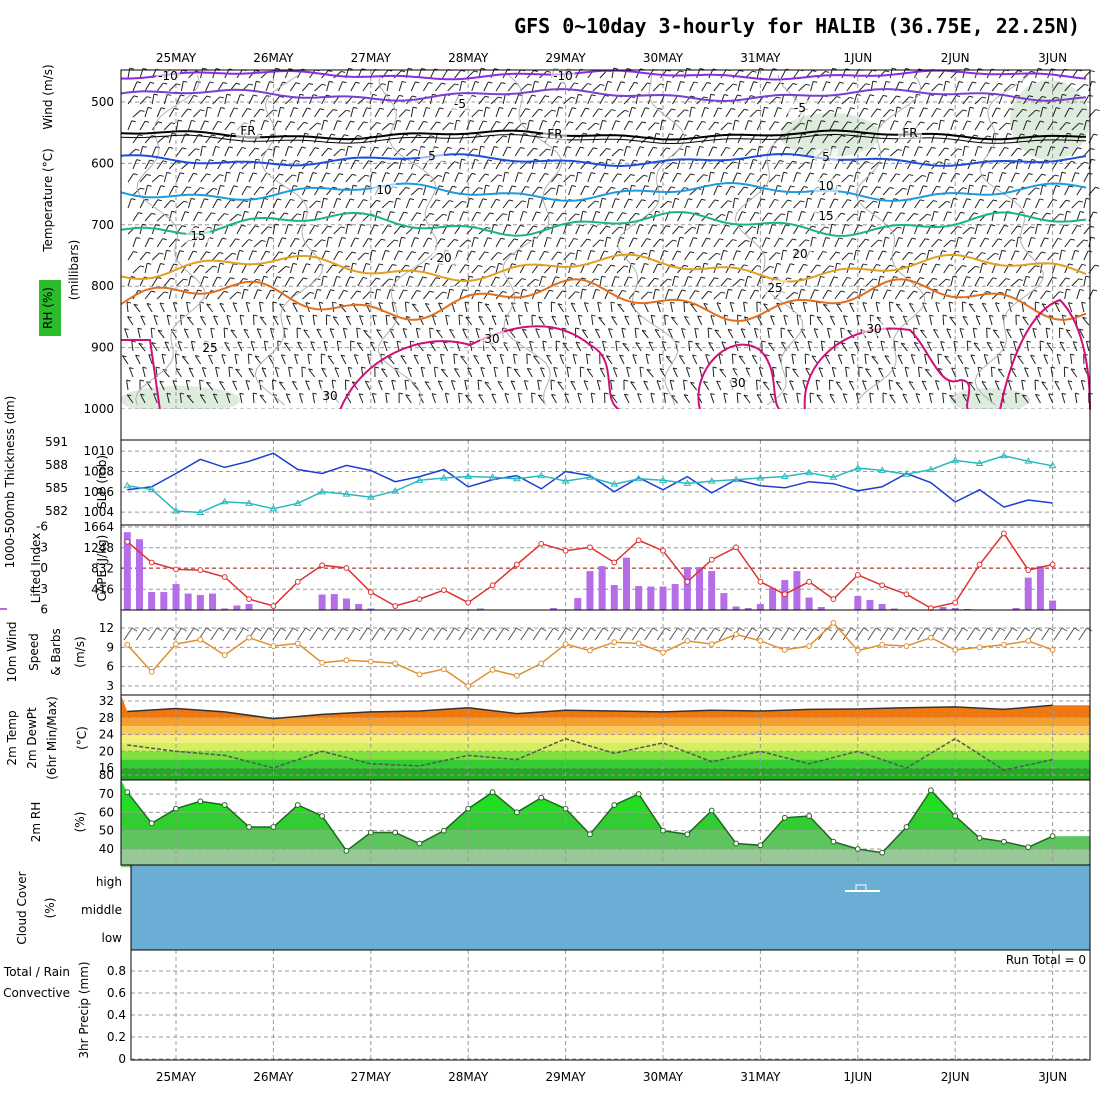 The image size is (1100, 1100). What do you see at coordinates (553, 609) in the screenshot?
I see `cape-bar` at bounding box center [553, 609].